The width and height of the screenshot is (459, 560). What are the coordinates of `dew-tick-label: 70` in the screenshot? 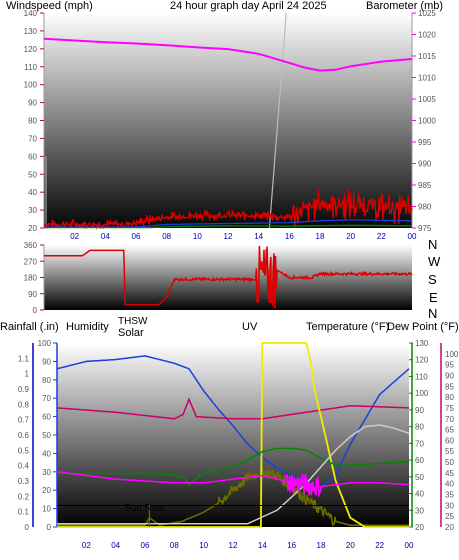 It's located at (449, 419).